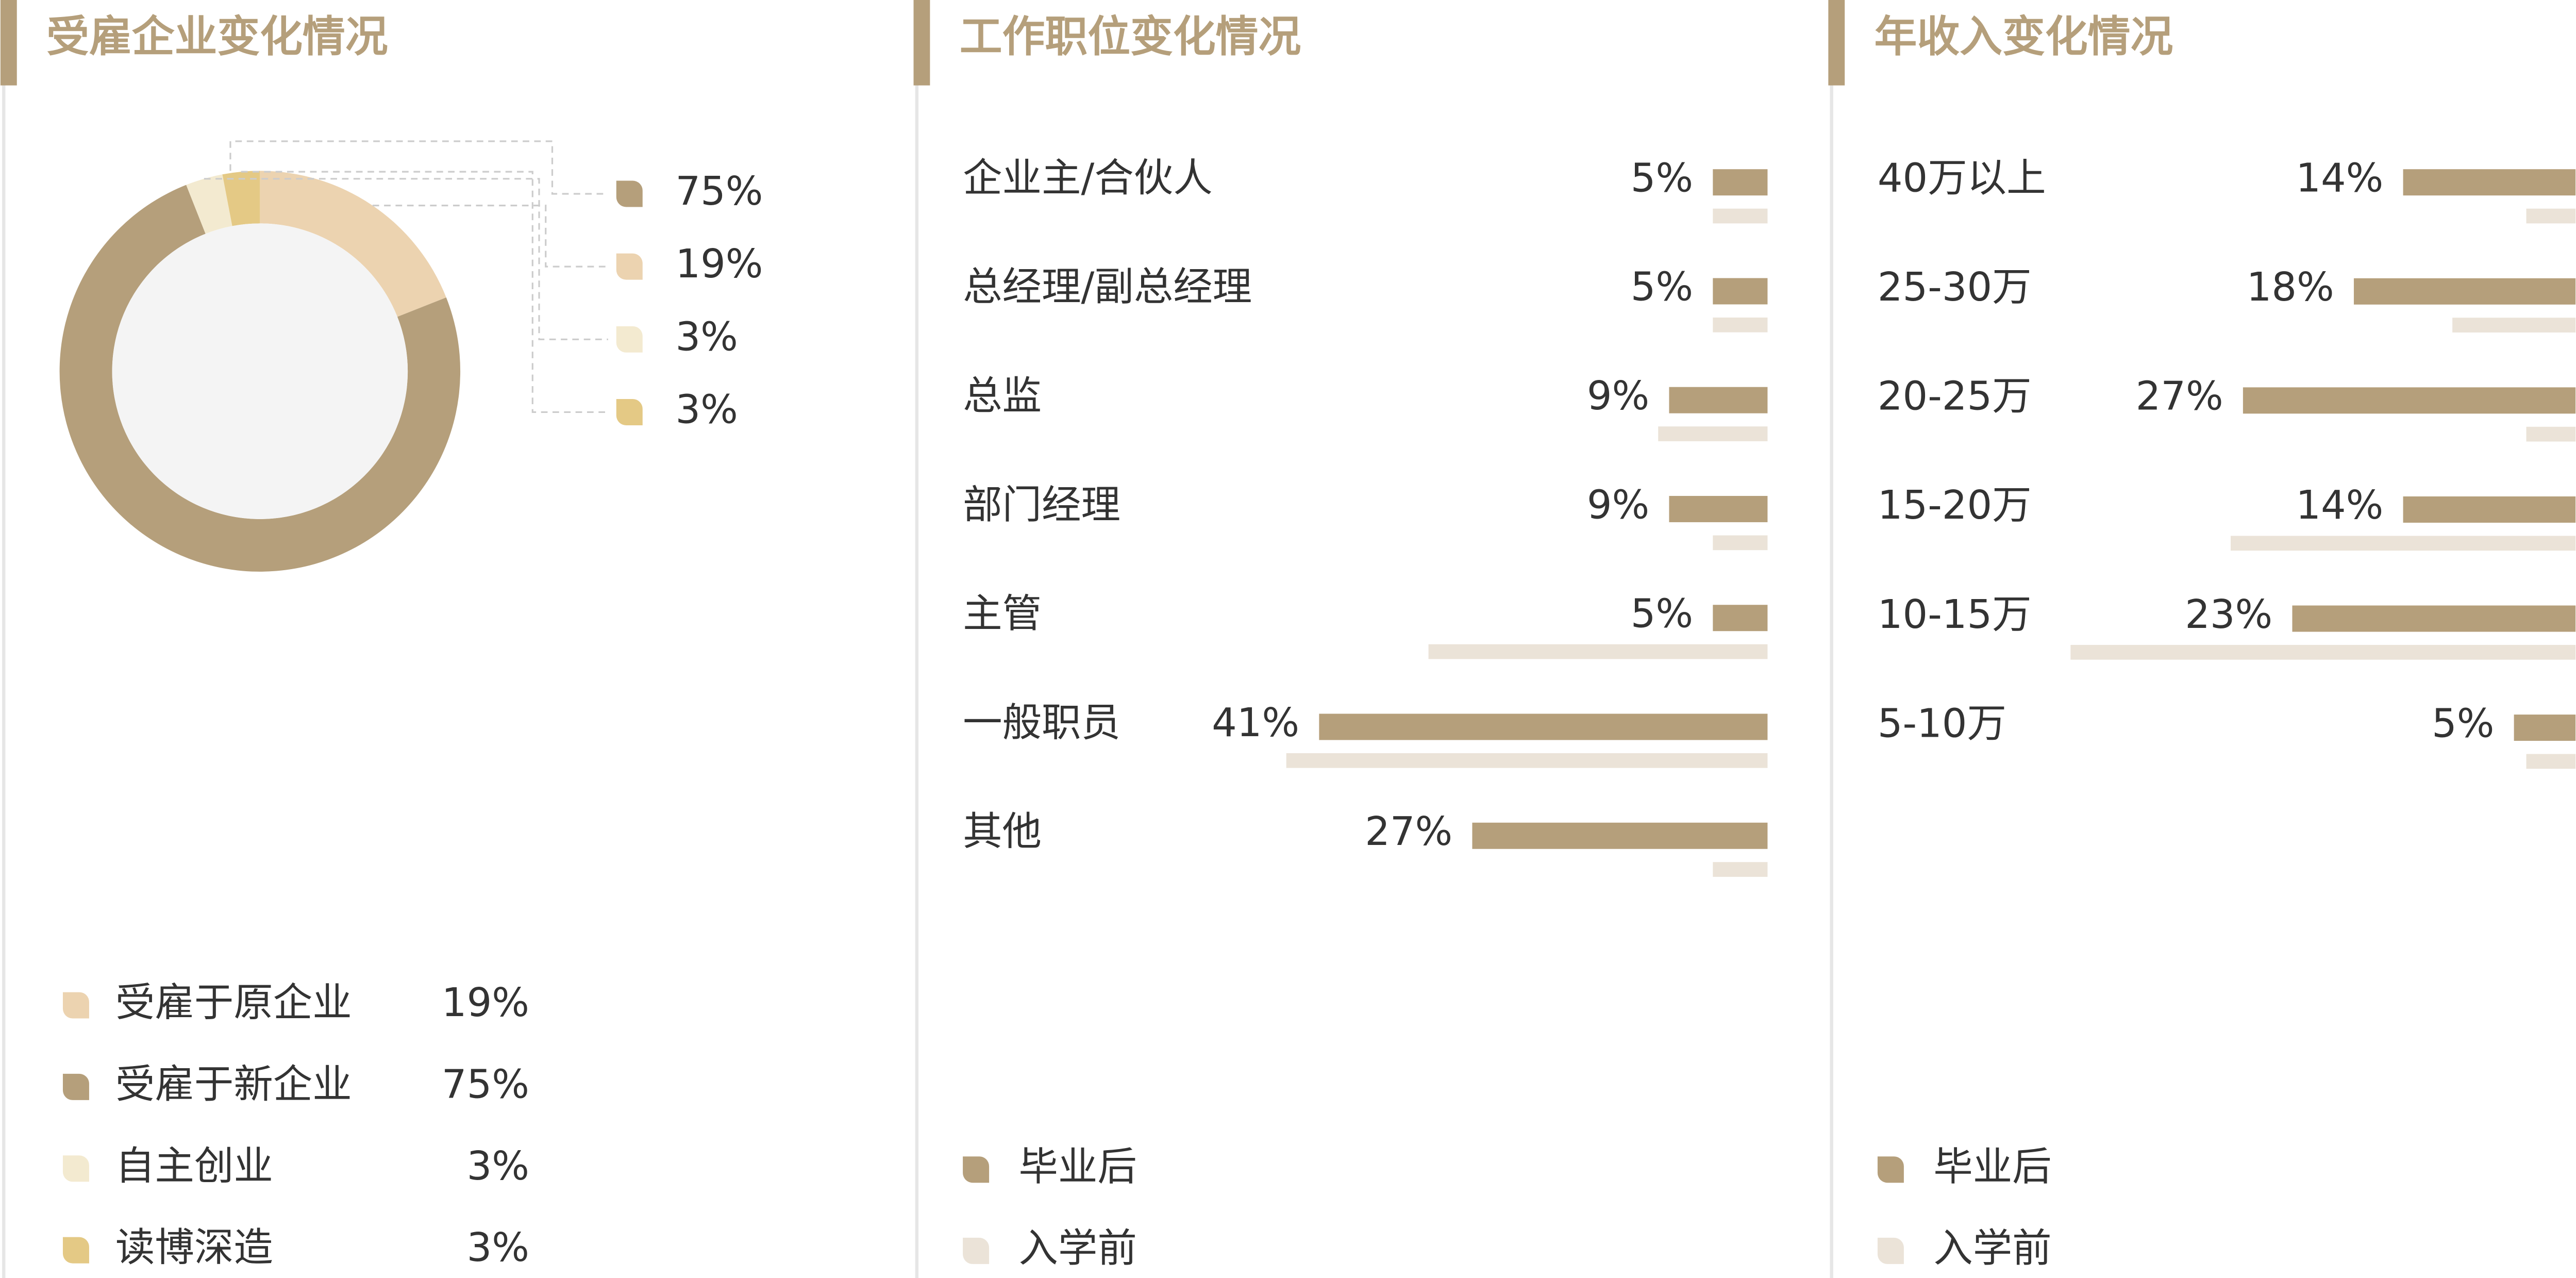  What do you see at coordinates (1002, 396) in the screenshot?
I see `category-label: 总监` at bounding box center [1002, 396].